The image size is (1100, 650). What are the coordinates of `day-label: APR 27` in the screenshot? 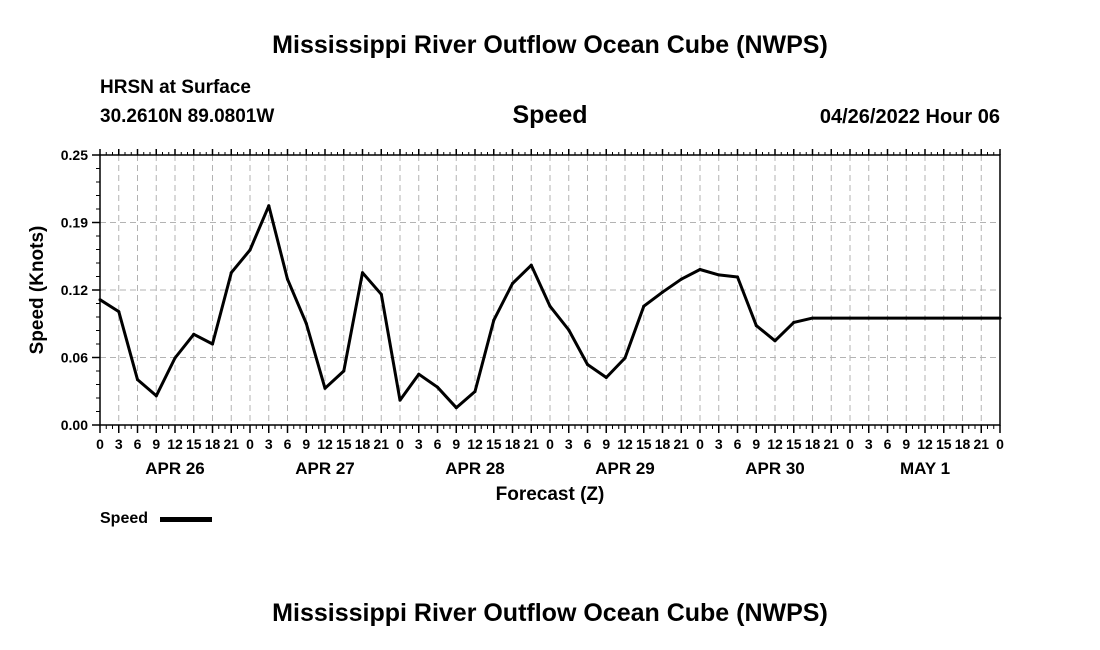 It's located at (325, 468).